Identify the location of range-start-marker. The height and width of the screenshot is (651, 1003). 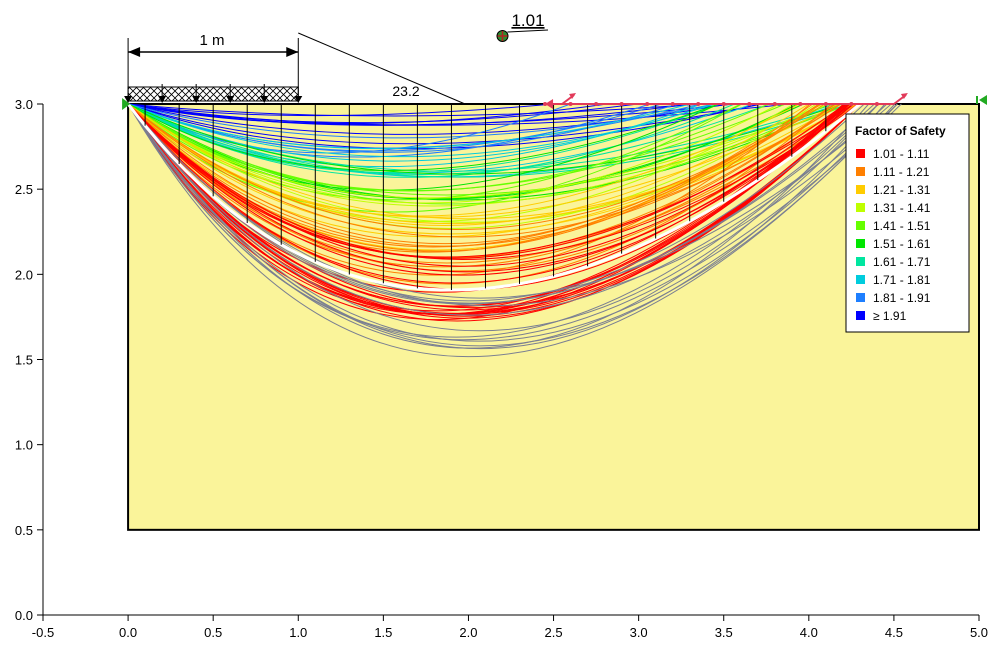
(549, 104).